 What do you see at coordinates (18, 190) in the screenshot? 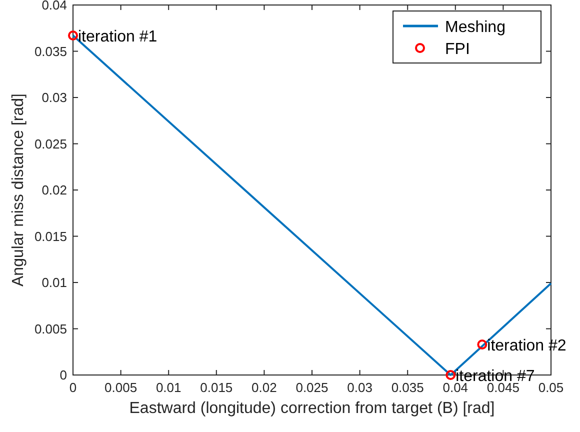
I see `y-axis-title: Angular miss distance [rad]` at bounding box center [18, 190].